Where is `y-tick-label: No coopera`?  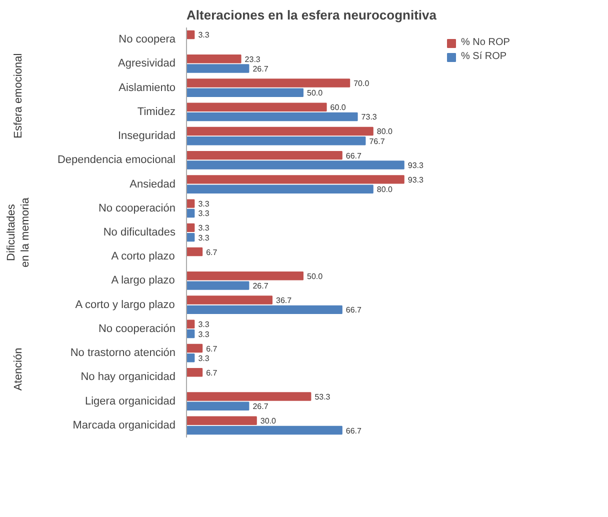 y-tick-label: No coopera is located at coordinates (147, 40).